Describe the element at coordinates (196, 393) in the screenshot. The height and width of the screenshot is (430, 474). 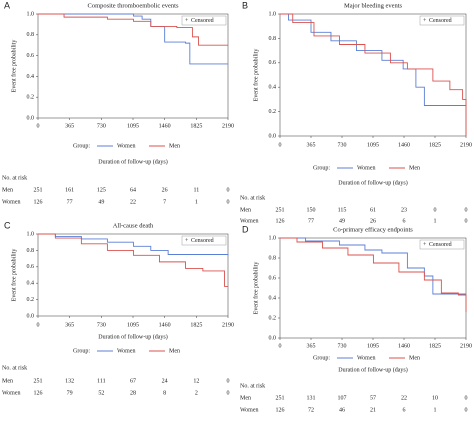
I see `risk-count: 2` at that location.